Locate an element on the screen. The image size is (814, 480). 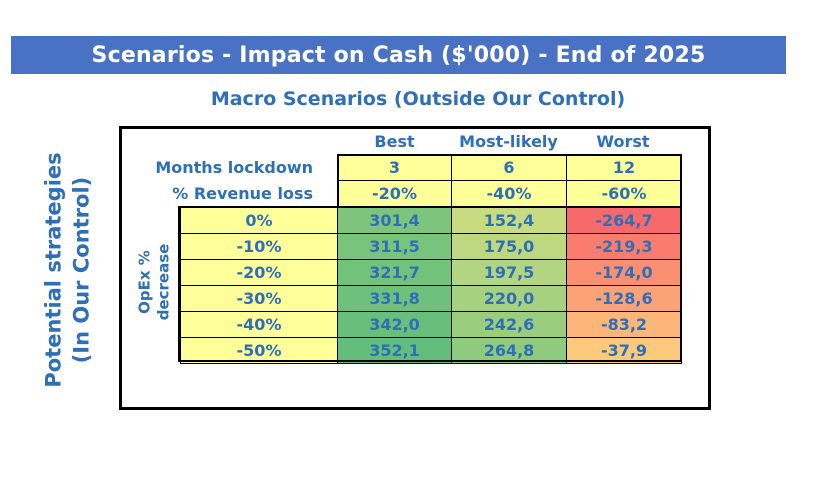
cash-value-cell: -174,0 is located at coordinates (624, 272).